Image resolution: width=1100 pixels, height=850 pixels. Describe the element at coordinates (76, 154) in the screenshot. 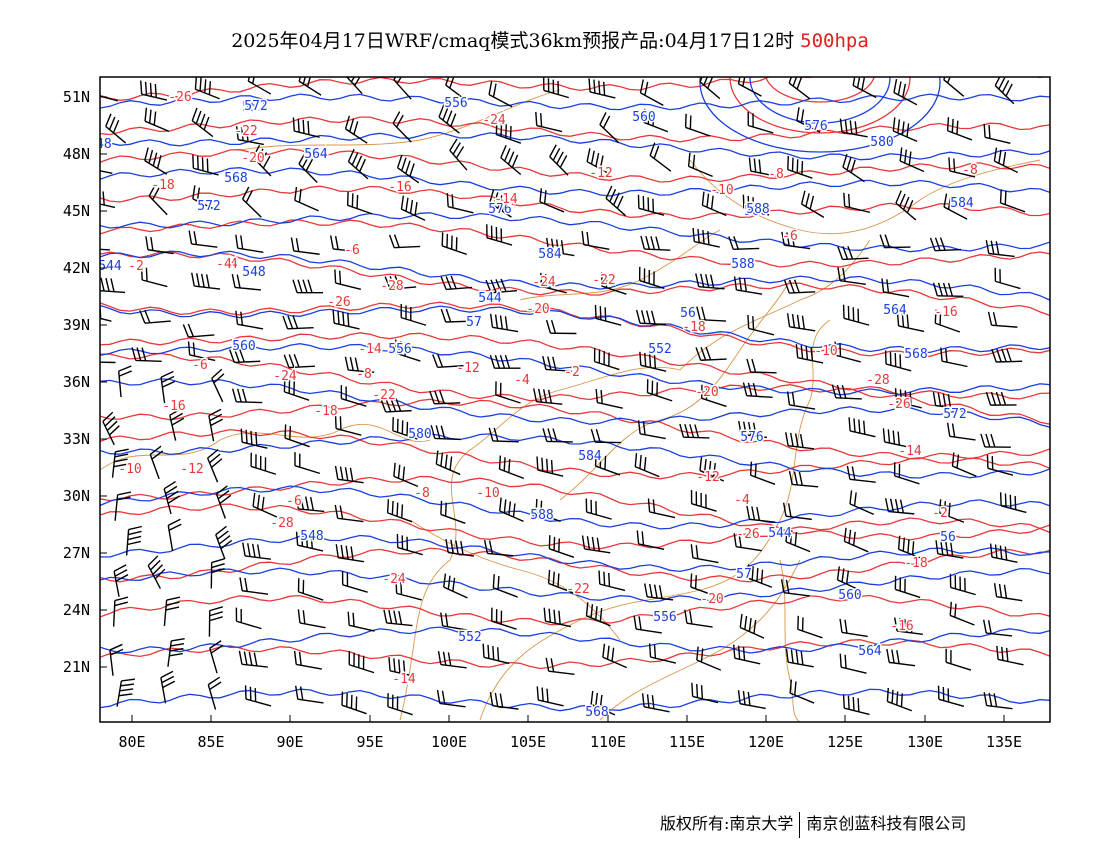

I see `y-tick-label: 48N` at that location.